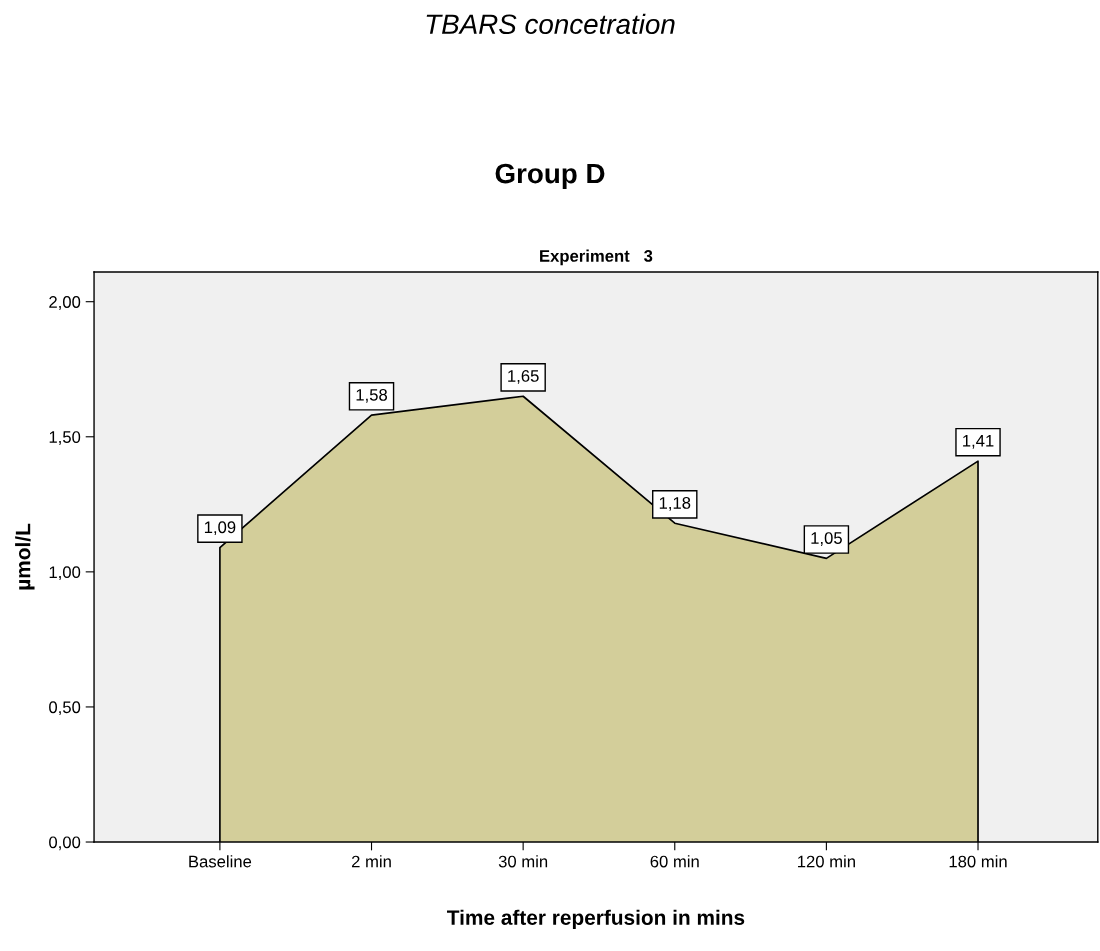 The height and width of the screenshot is (951, 1100). Describe the element at coordinates (220, 528) in the screenshot. I see `data-label: 1,09` at that location.